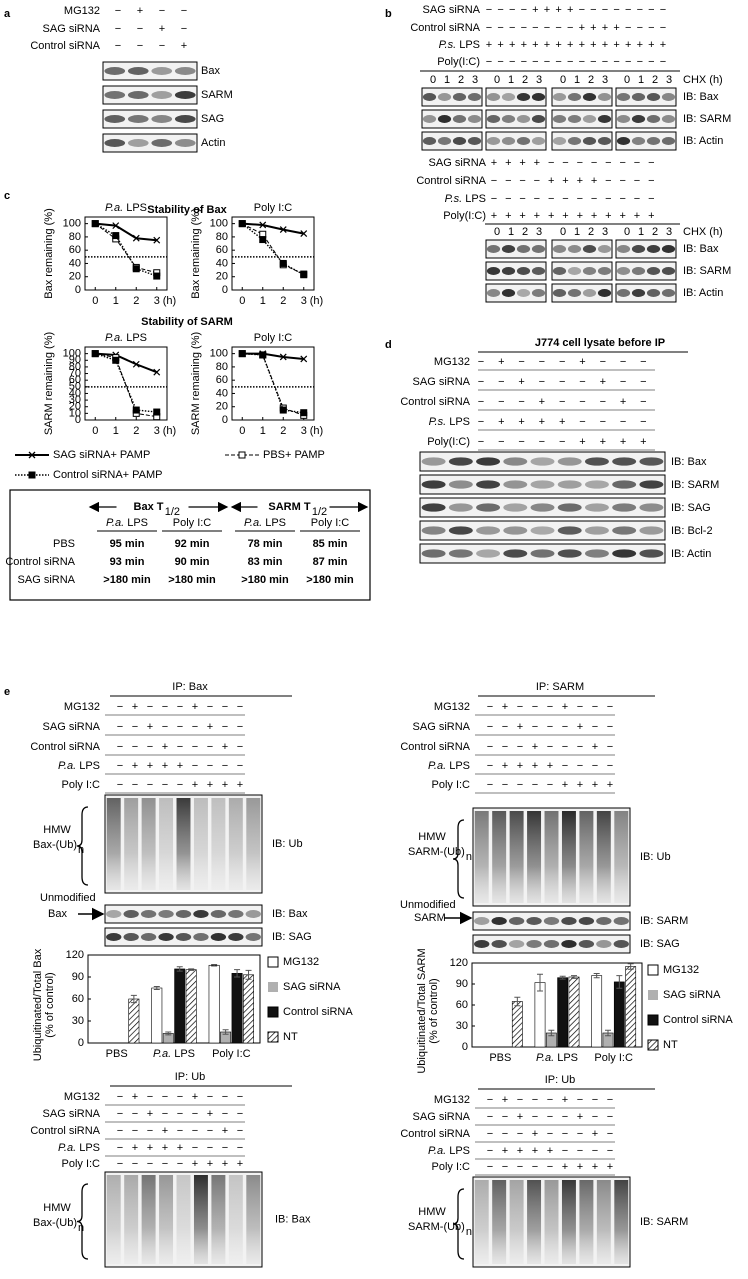 Image resolution: width=748 pixels, height=1279 pixels. What do you see at coordinates (95, 301) in the screenshot?
I see `x-tick-label: 0` at bounding box center [95, 301].